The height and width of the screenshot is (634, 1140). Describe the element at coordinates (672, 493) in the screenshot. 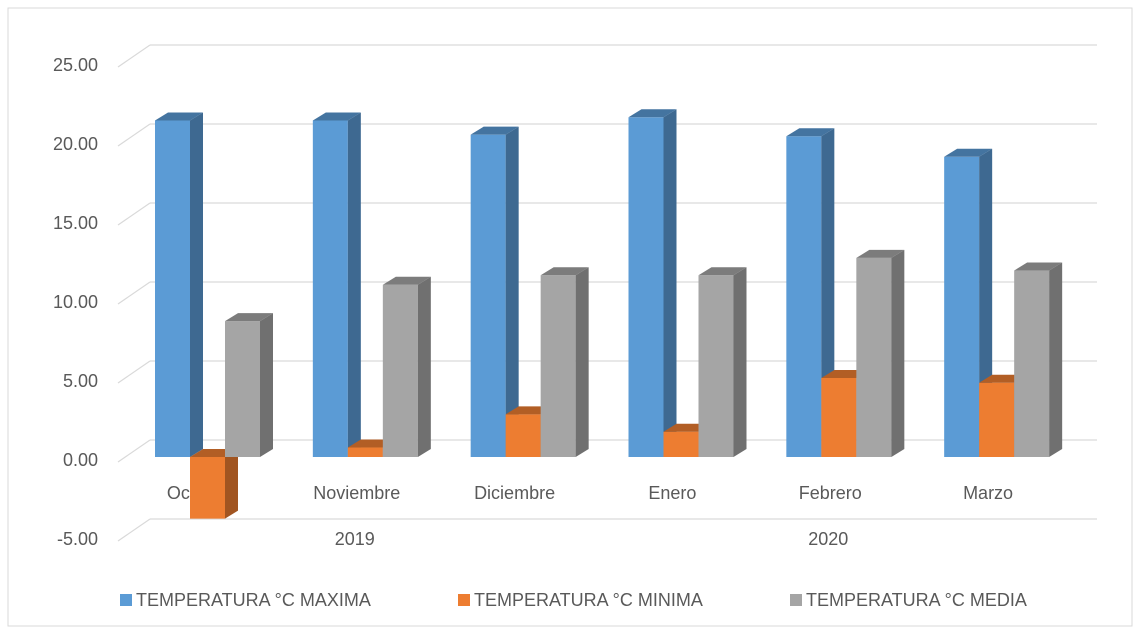

I see `x-tick-label: Enero` at that location.